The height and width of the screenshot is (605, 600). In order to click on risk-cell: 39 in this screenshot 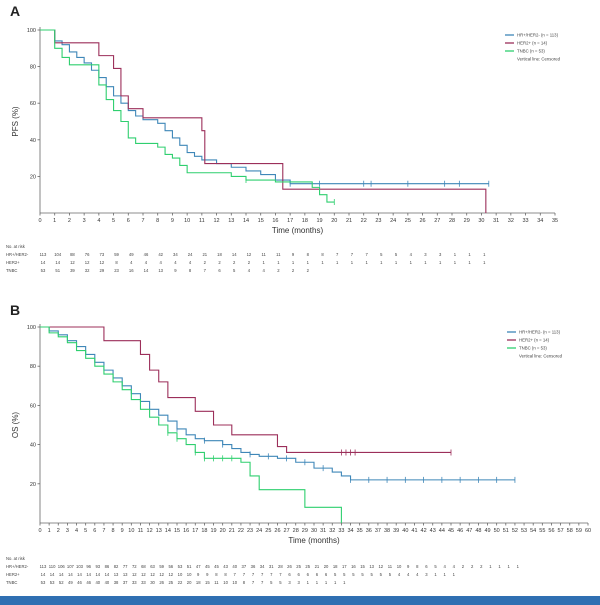, I will do `click(72, 270)`.